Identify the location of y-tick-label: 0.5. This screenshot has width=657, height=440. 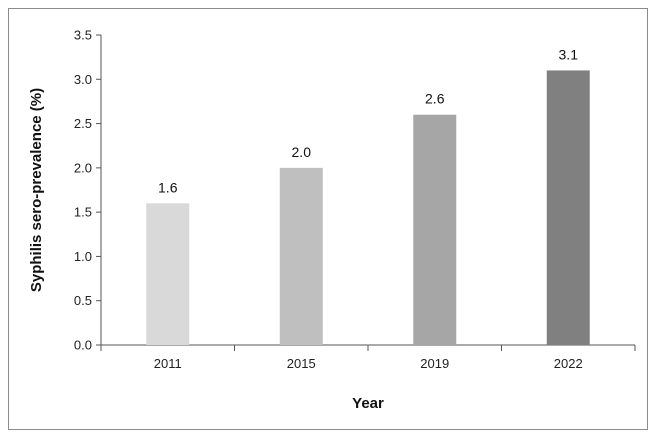
(83, 300).